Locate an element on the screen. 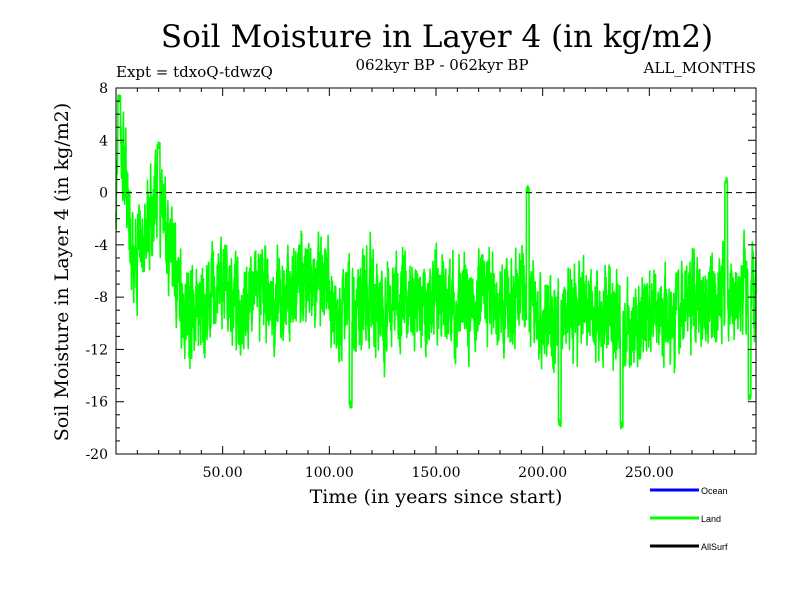 The height and width of the screenshot is (600, 800). y-tick-label: -8 is located at coordinates (101, 298).